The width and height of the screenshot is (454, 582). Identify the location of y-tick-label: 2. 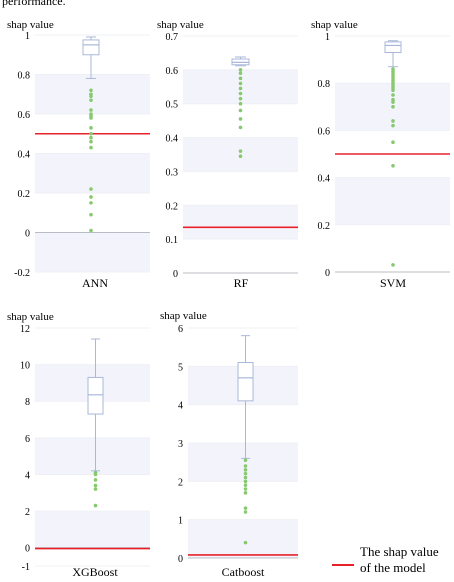
(180, 482).